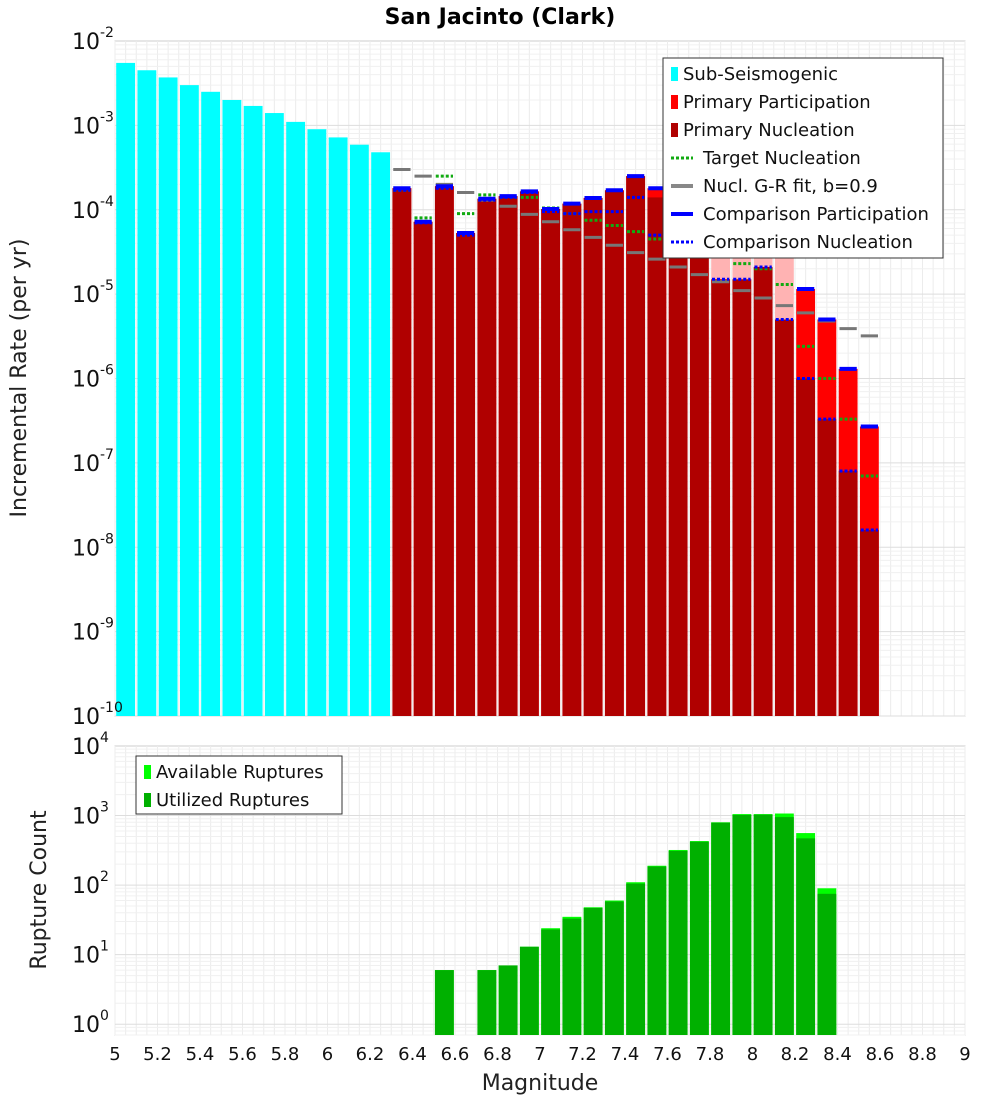 This screenshot has height=1100, width=1000. What do you see at coordinates (795, 1054) in the screenshot?
I see `x-tick-label: 8.2` at bounding box center [795, 1054].